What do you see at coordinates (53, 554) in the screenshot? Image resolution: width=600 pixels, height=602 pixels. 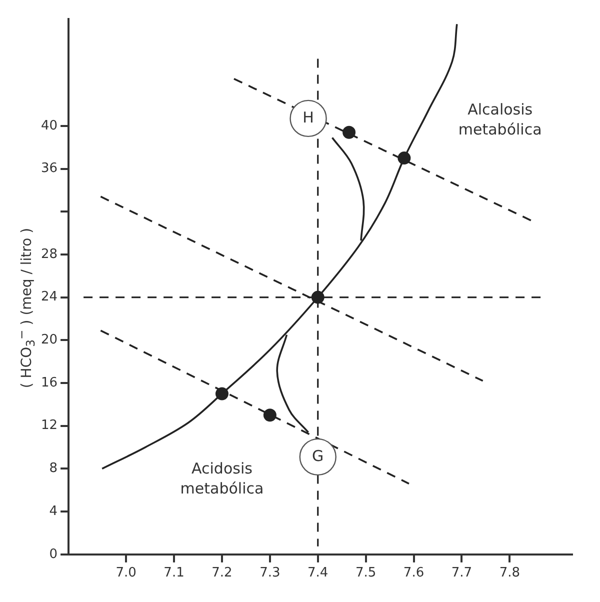 I see `y-tick-label: 0` at bounding box center [53, 554].